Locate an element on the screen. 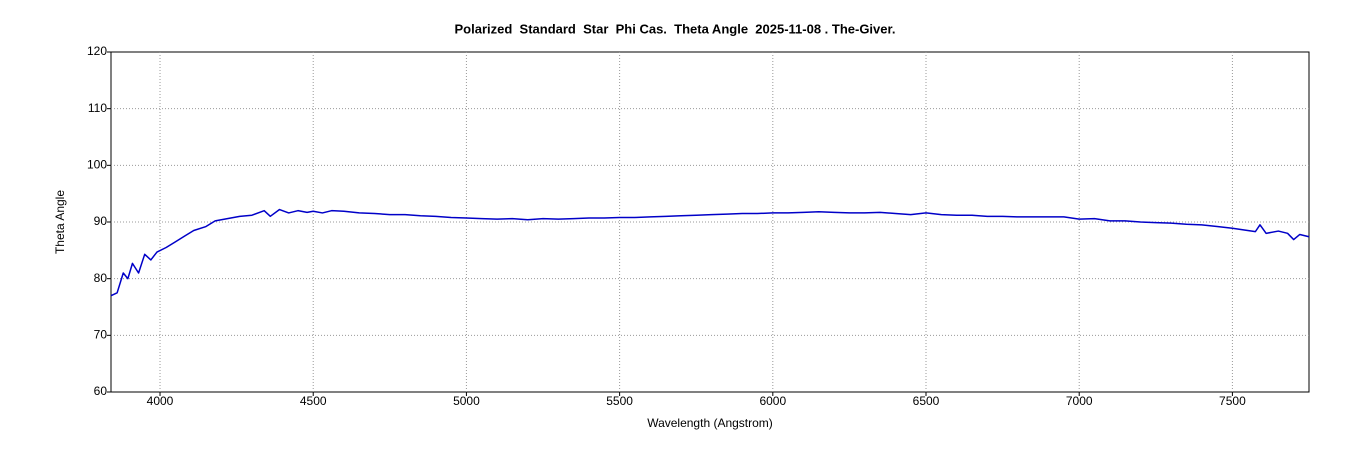 The width and height of the screenshot is (1350, 450). y-tick-label: 80 is located at coordinates (101, 278).